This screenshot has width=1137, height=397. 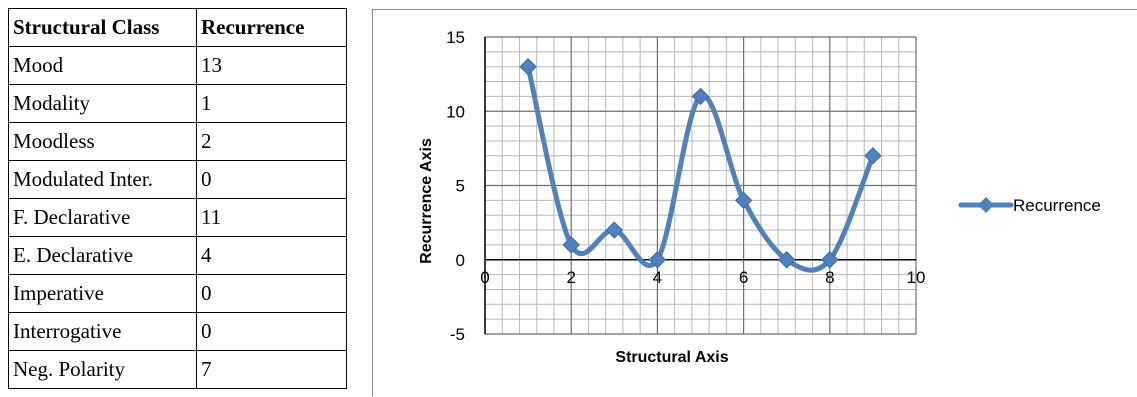 What do you see at coordinates (102, 103) in the screenshot?
I see `structural-class-cell: Modality` at bounding box center [102, 103].